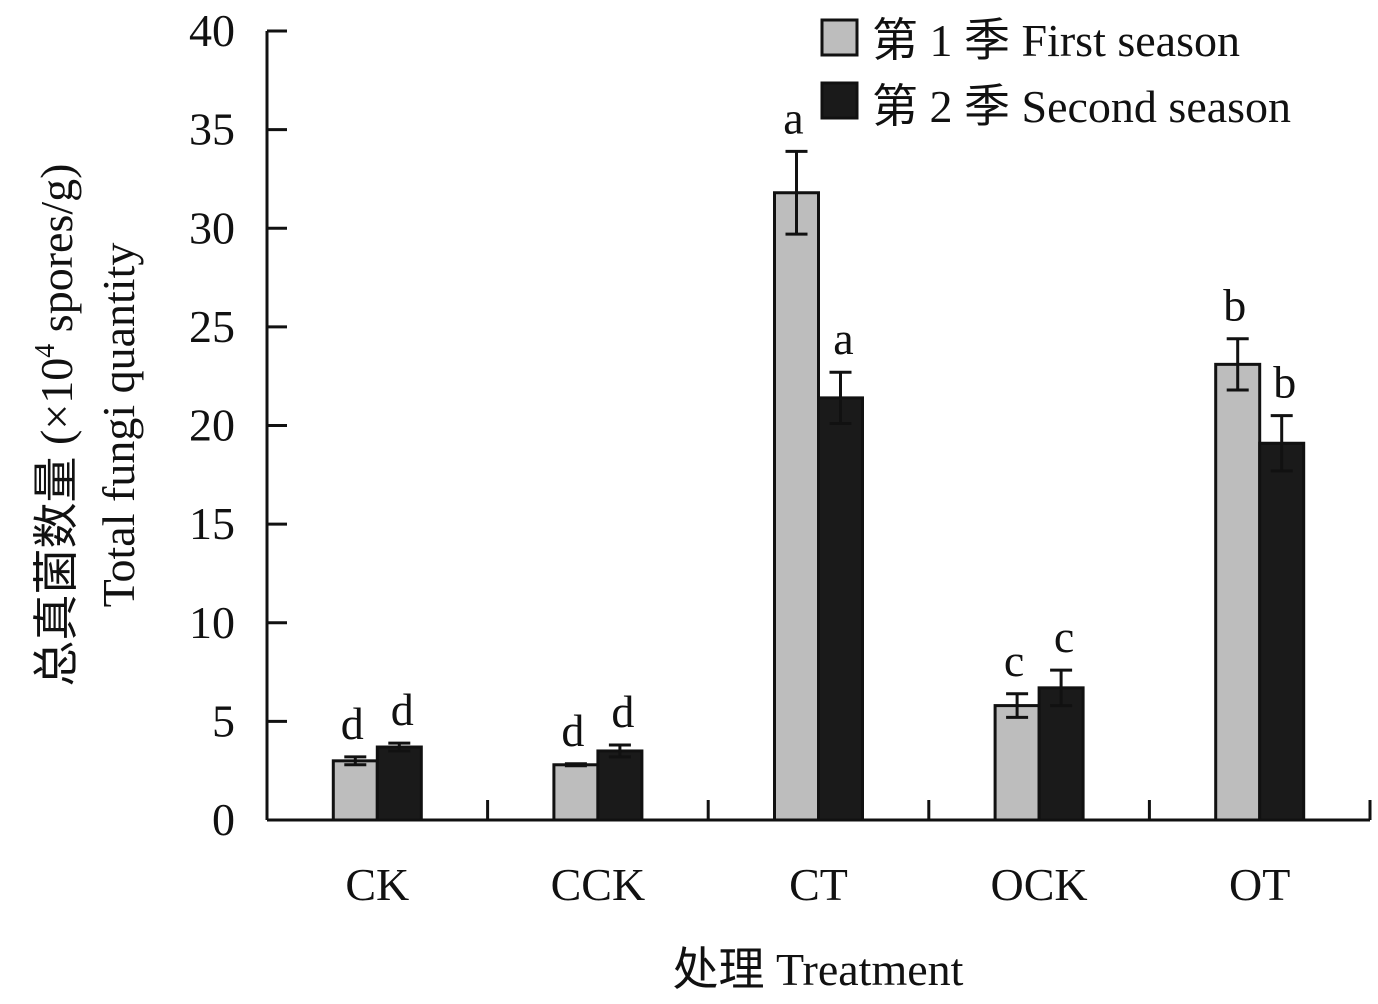  I want to click on y-tick-label: 10, so click(212, 622).